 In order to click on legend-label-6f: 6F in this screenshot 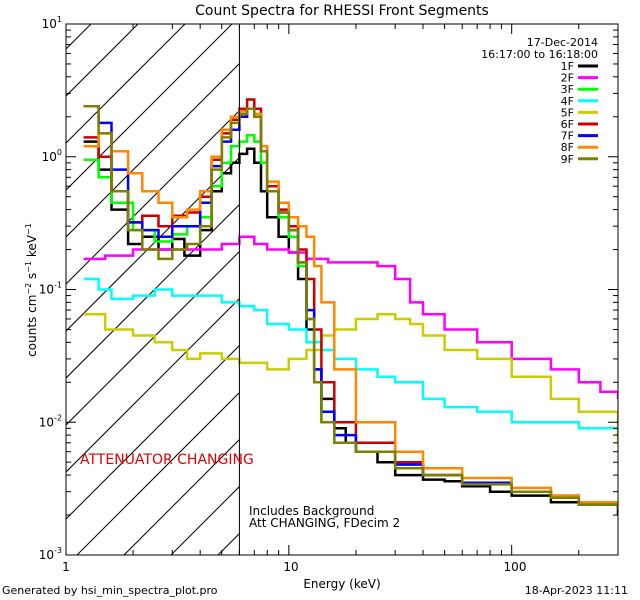, I will do `click(567, 124)`.